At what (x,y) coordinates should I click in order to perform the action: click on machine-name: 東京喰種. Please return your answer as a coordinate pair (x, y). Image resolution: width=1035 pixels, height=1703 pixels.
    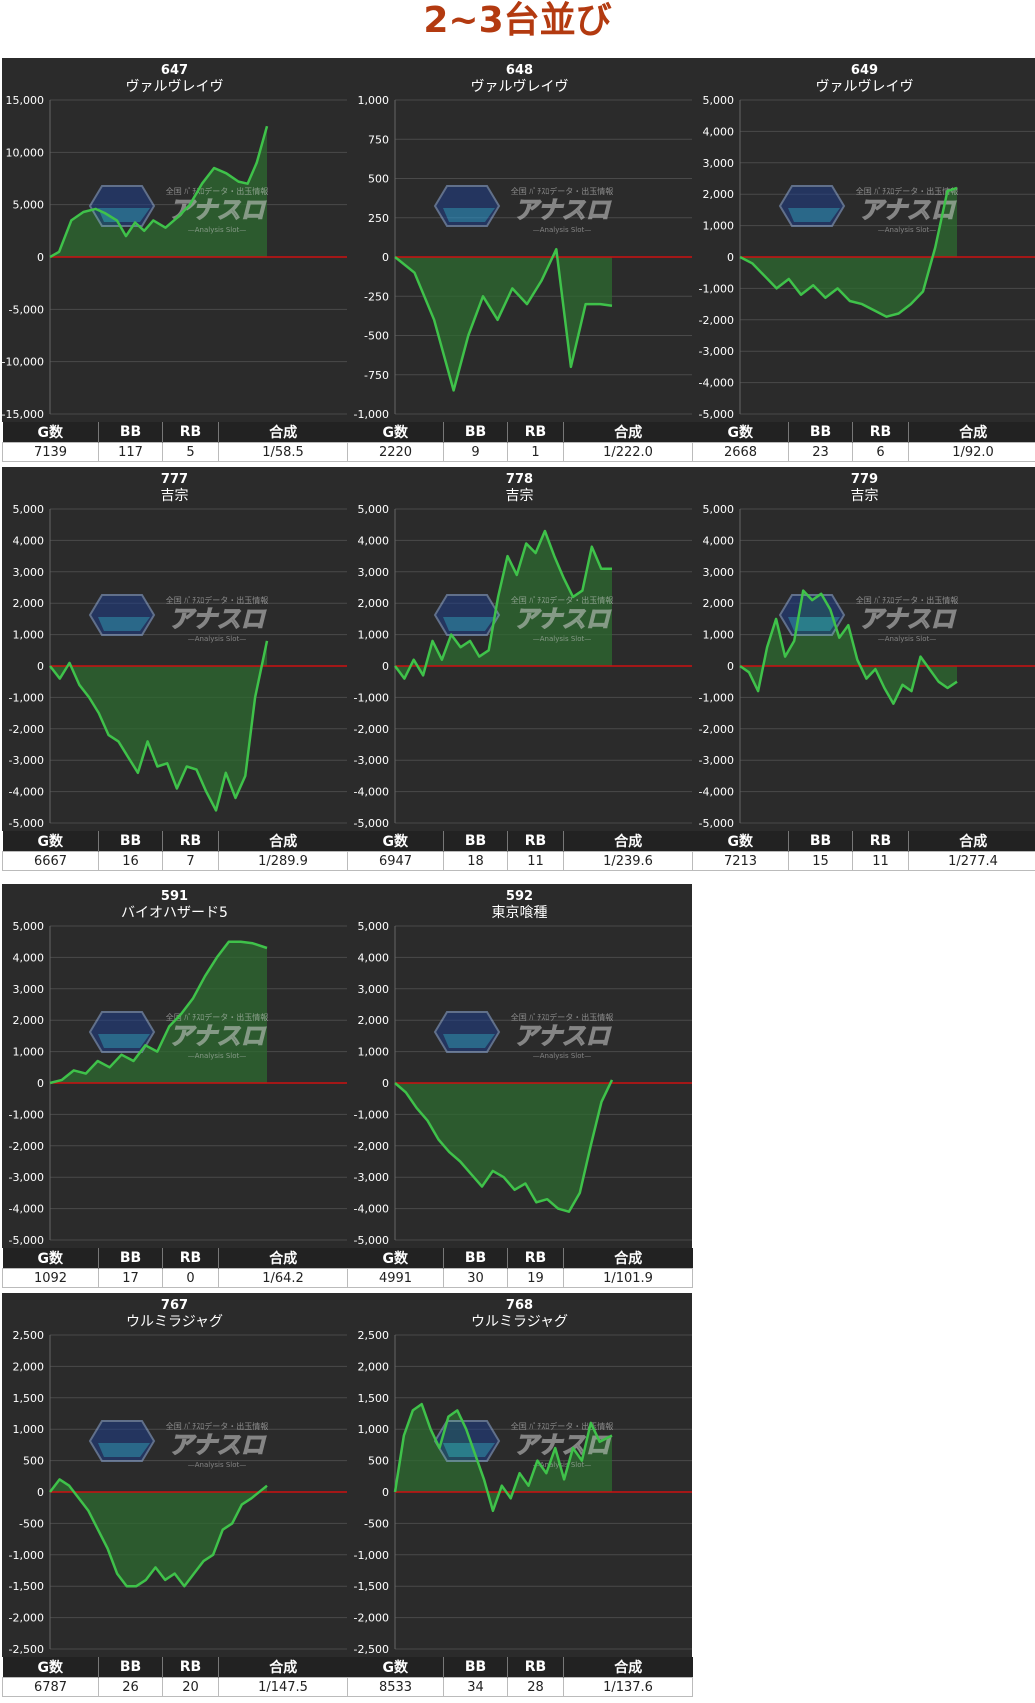
    Looking at the image, I should click on (520, 913).